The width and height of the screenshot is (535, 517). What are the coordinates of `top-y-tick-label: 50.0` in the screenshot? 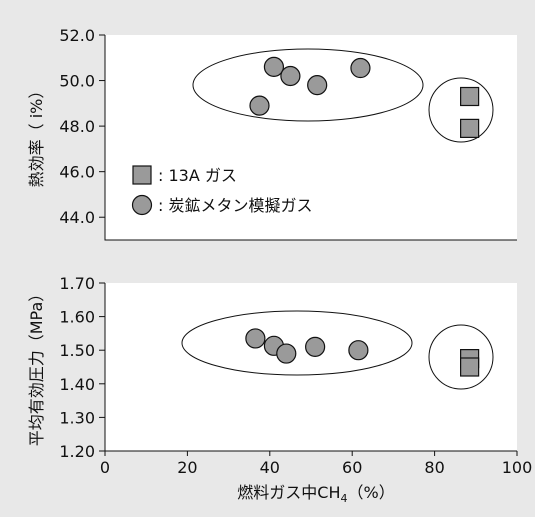 It's located at (77, 81).